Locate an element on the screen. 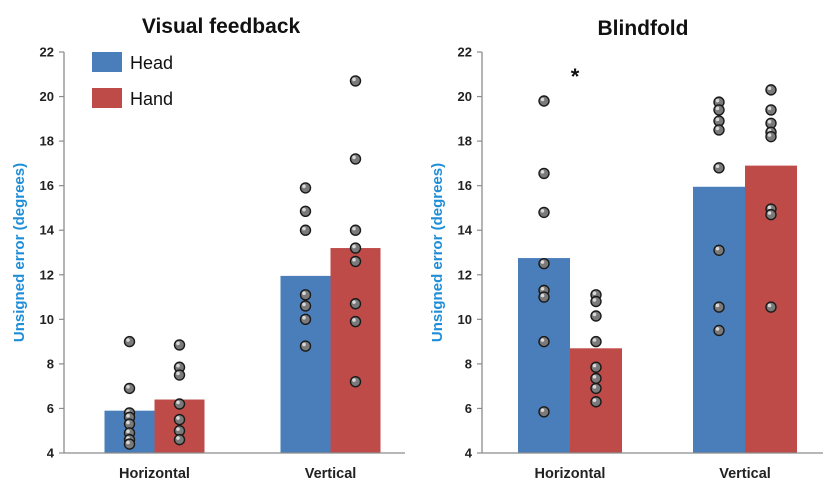 Image resolution: width=827 pixels, height=490 pixels. y-tick-label: 6 is located at coordinates (50, 408).